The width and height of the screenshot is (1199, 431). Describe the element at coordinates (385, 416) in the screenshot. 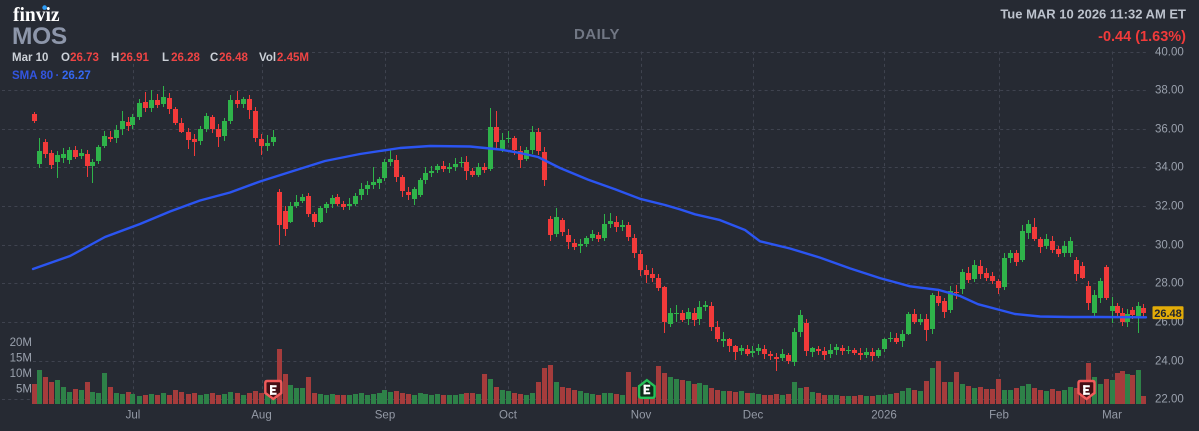

I see `svg-text: Sep` at that location.